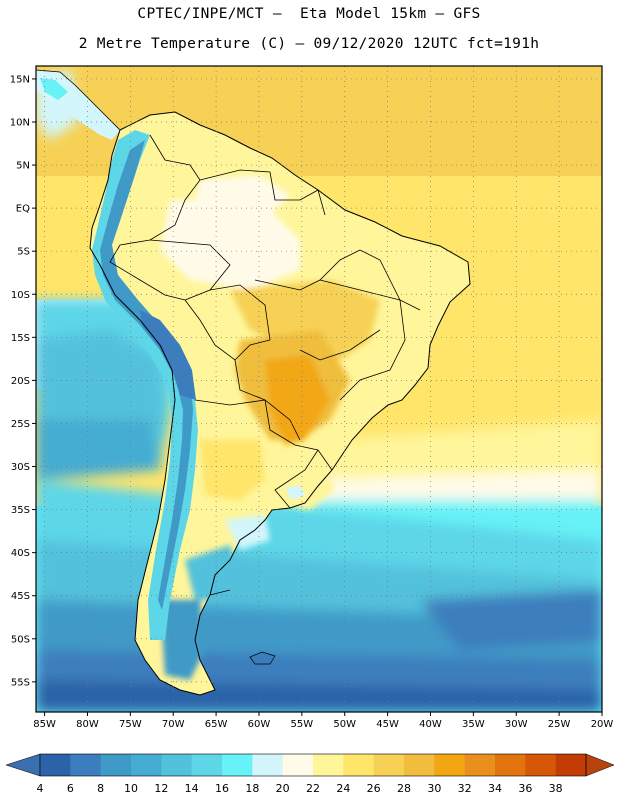  I want to click on lat-tick-label: 55S, so click(20, 682).